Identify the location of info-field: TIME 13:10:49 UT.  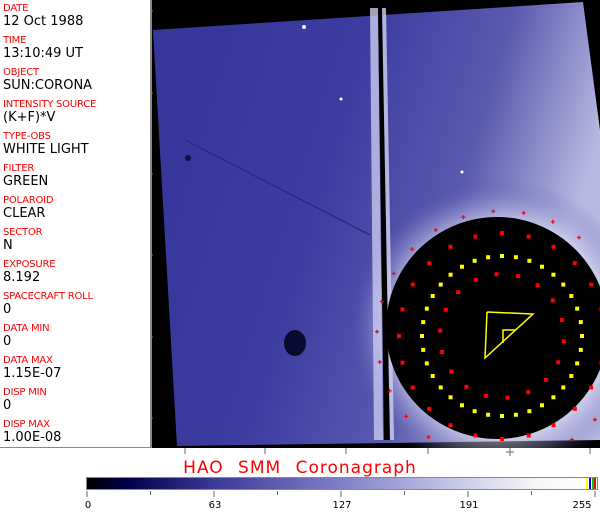
(43, 48).